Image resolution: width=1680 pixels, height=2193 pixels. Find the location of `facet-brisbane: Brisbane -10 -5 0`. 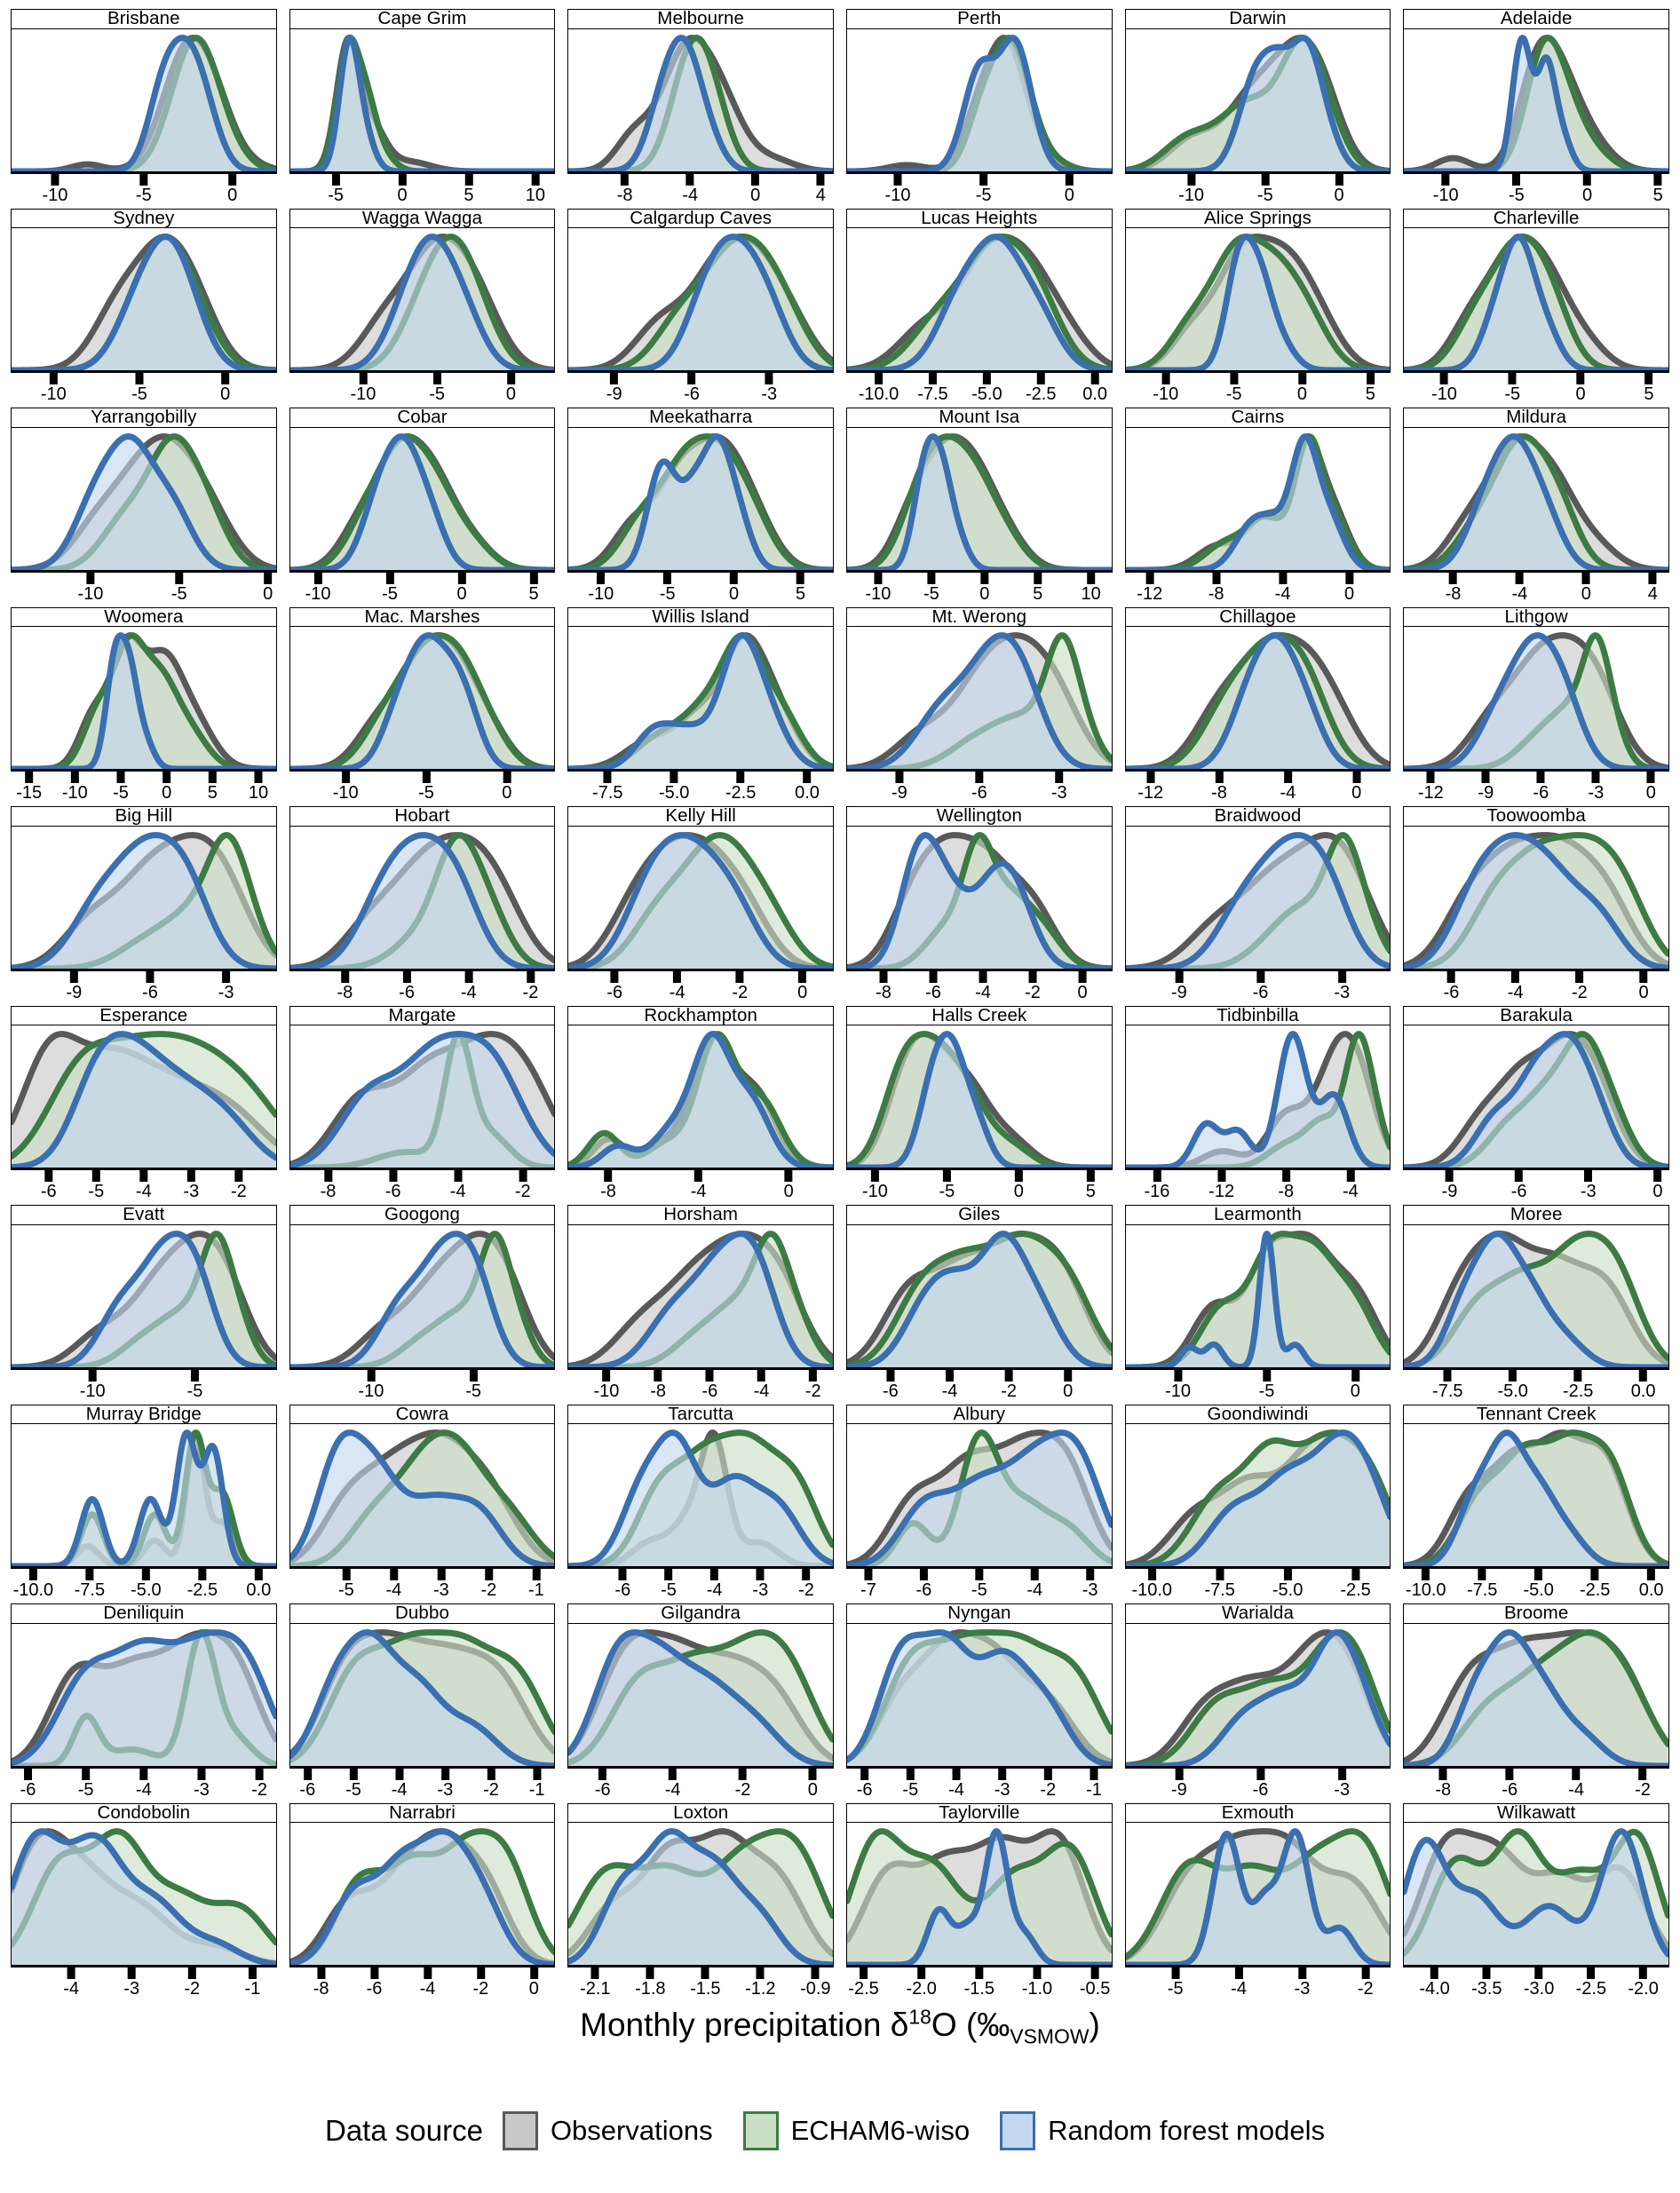

facet-brisbane: Brisbane -10 -5 0 is located at coordinates (144, 109).